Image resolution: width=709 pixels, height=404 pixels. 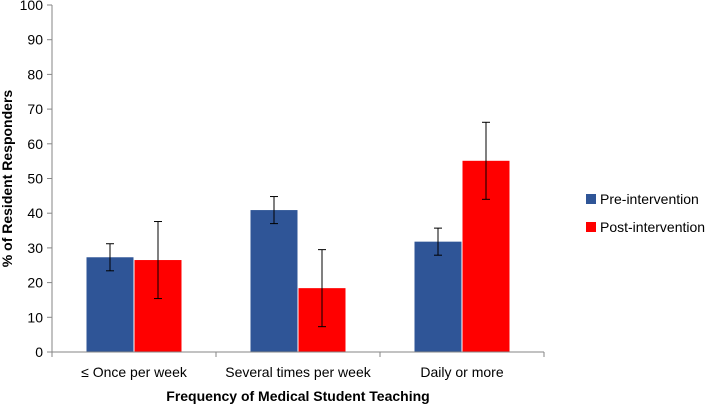 What do you see at coordinates (35, 74) in the screenshot?
I see `y-tick-label: 80` at bounding box center [35, 74].